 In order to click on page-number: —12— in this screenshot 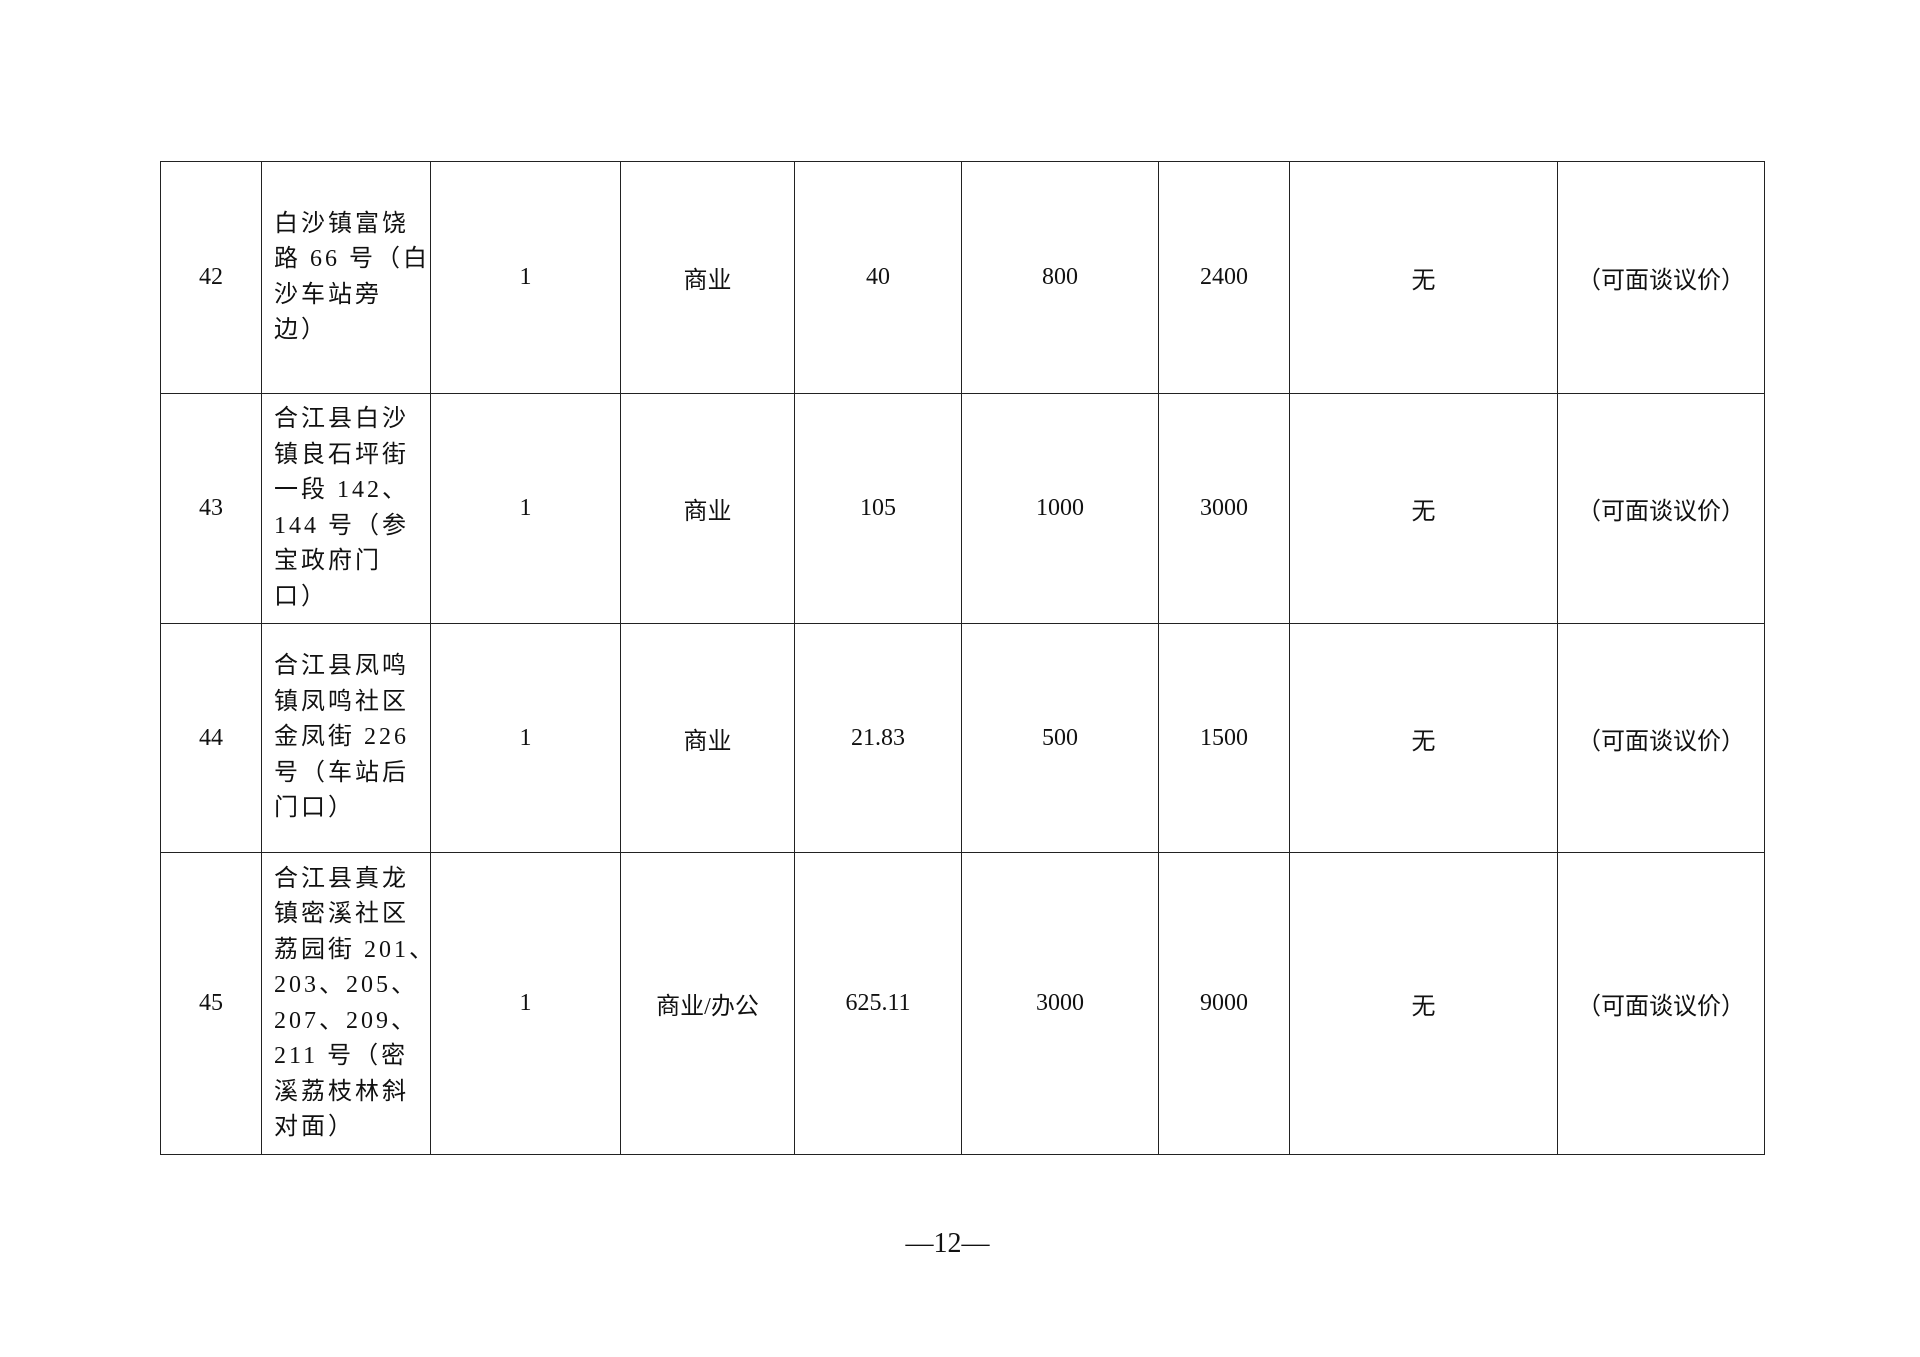, I will do `click(947, 1243)`.